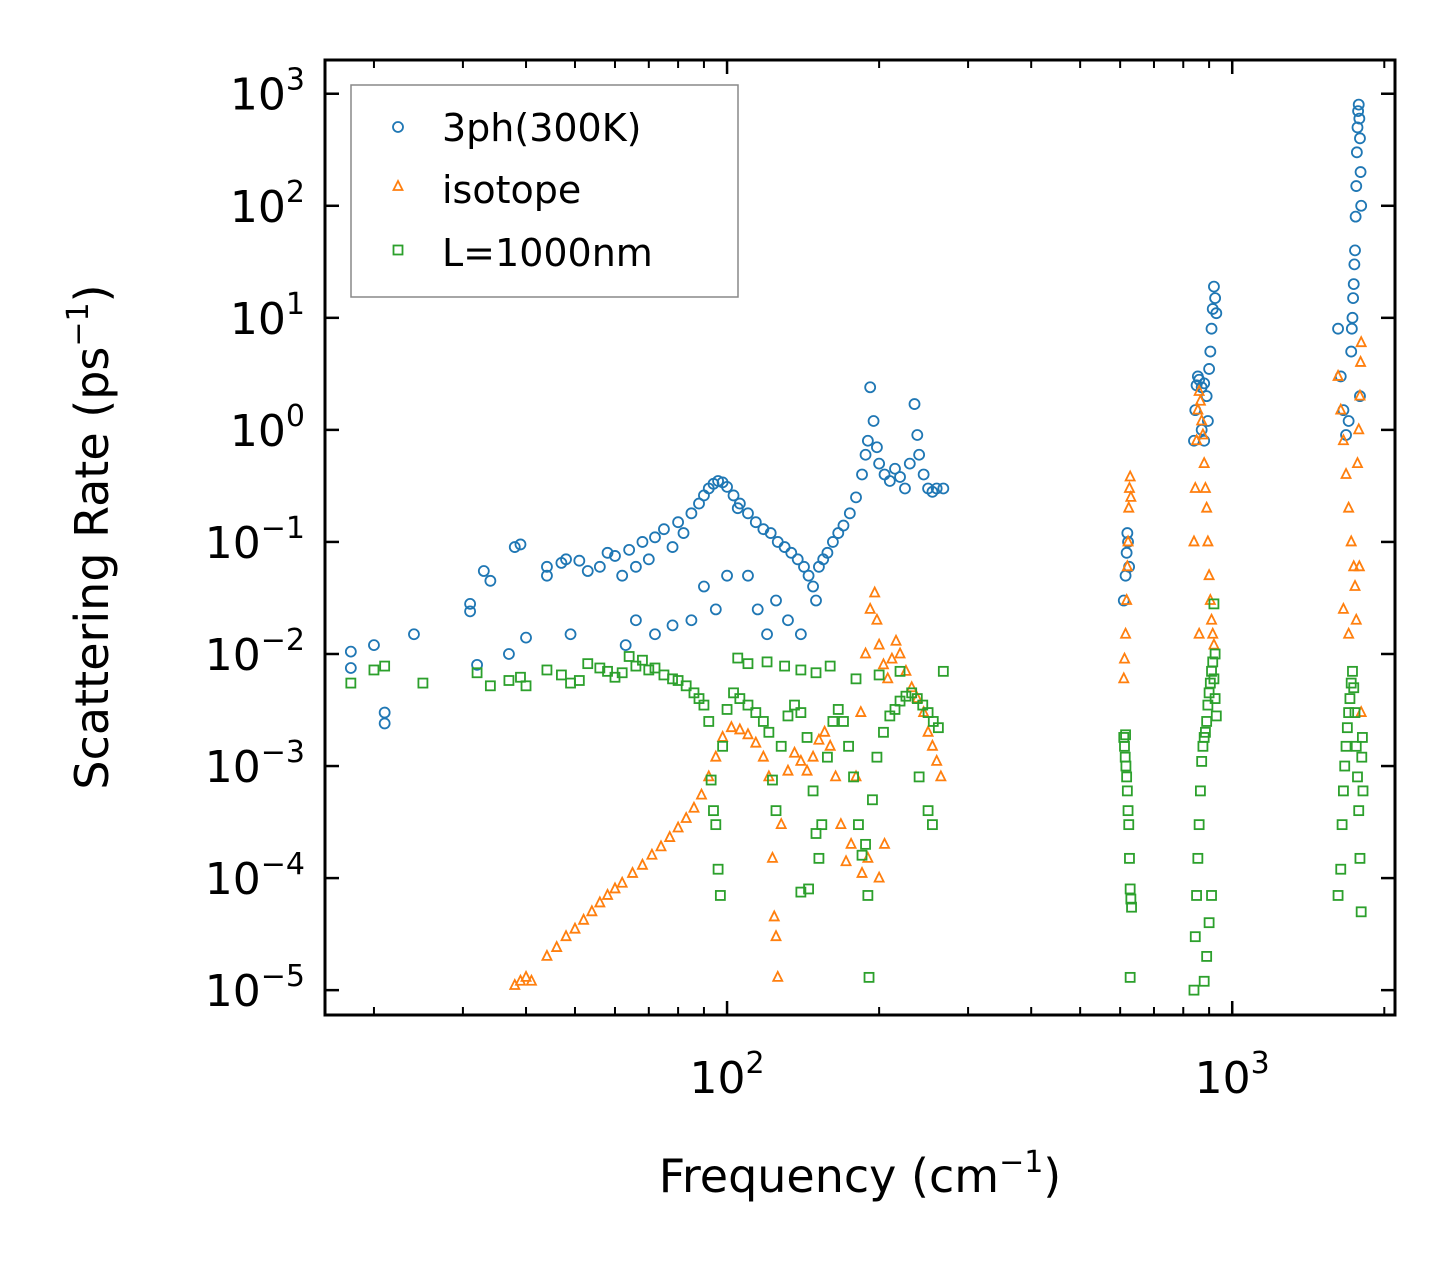 The image size is (1455, 1265). I want to click on y-tick-label: 10⁻², so click(255, 652).